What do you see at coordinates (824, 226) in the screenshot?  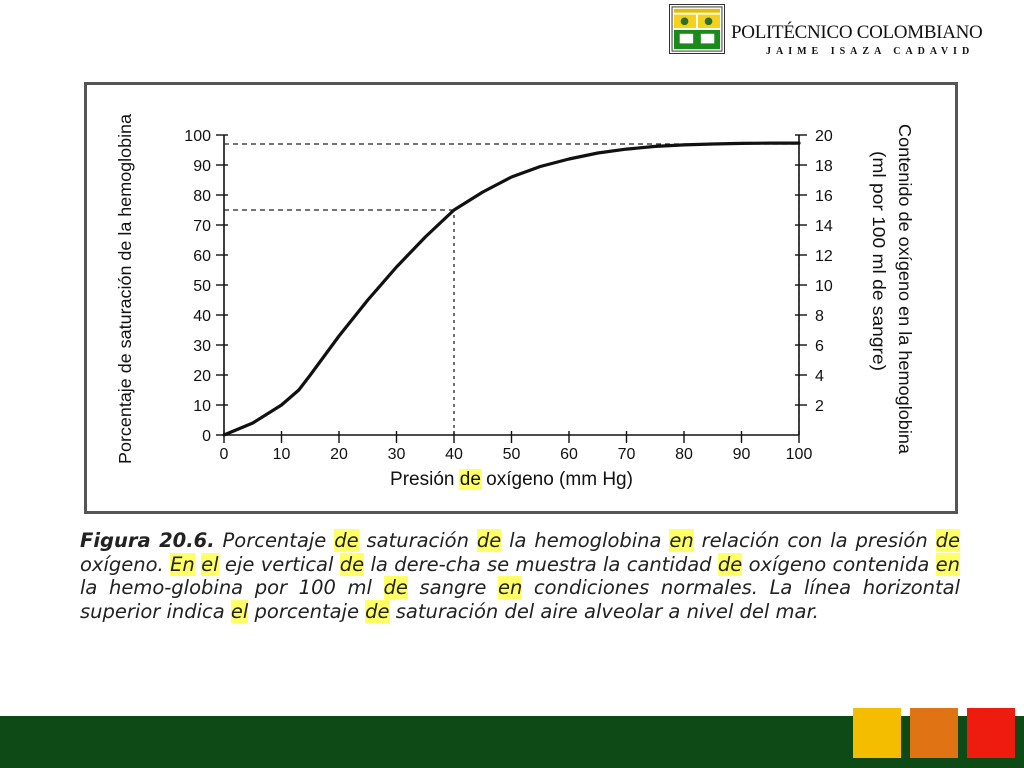 I see `y2-tick-label: 14` at bounding box center [824, 226].